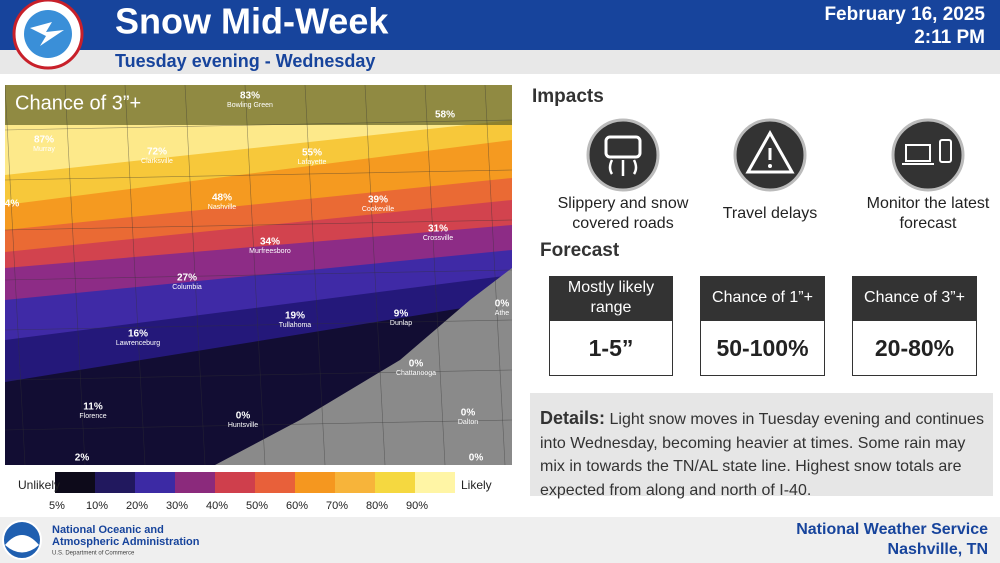  Describe the element at coordinates (401, 314) in the screenshot. I see `map-value: 9%` at that location.